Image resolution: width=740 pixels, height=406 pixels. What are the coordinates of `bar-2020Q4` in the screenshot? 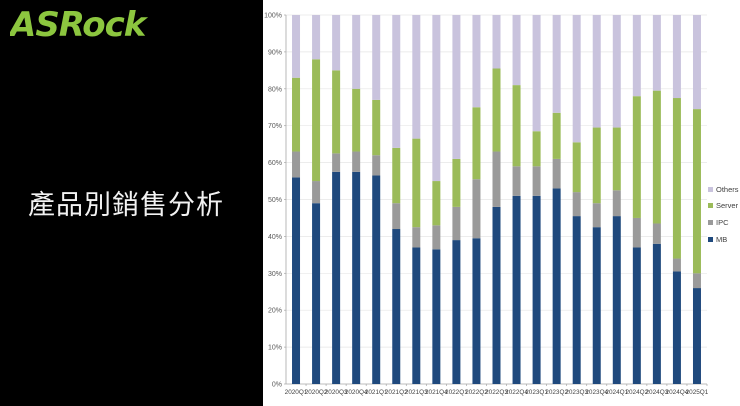 It's located at (356, 199).